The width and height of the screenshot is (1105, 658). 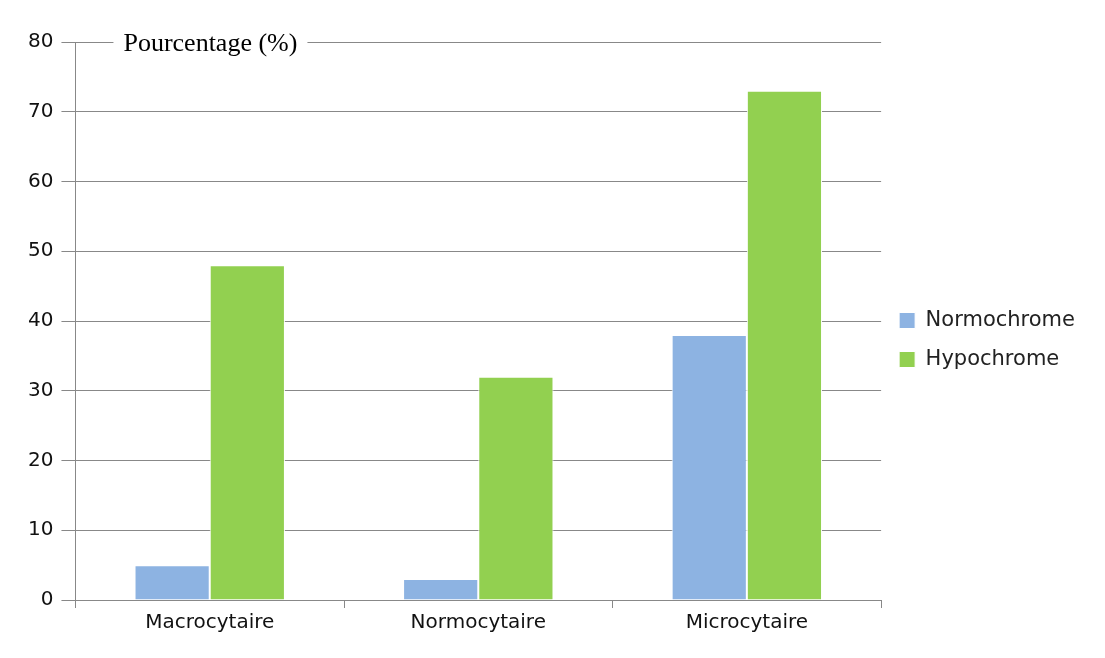 What do you see at coordinates (210, 621) in the screenshot?
I see `x-tick-label: Macrocytaire` at bounding box center [210, 621].